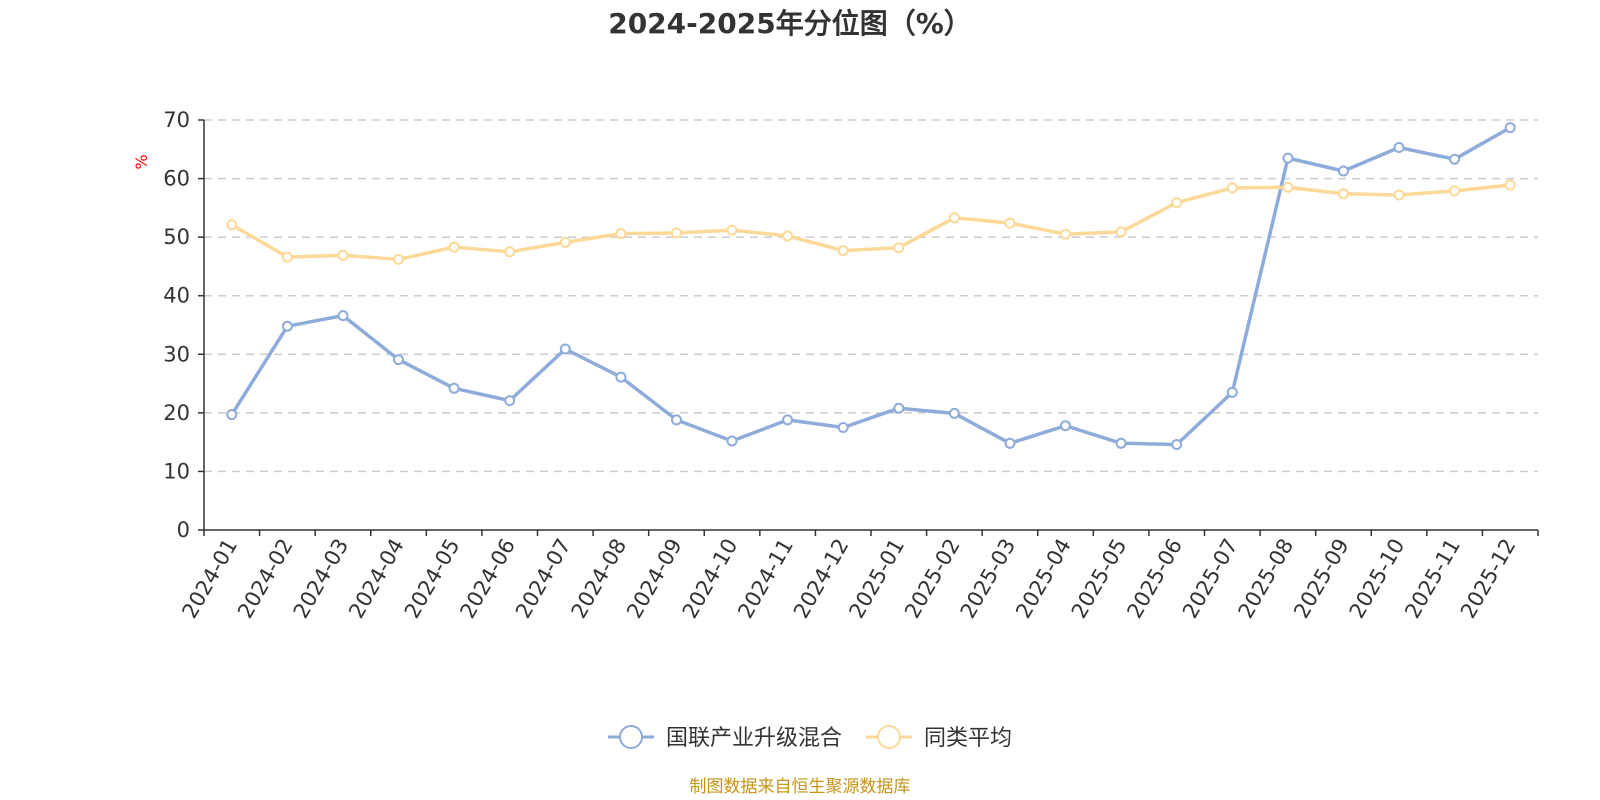 The height and width of the screenshot is (800, 1600). Describe the element at coordinates (1266, 579) in the screenshot. I see `x-tick-label: 2025-08` at that location.